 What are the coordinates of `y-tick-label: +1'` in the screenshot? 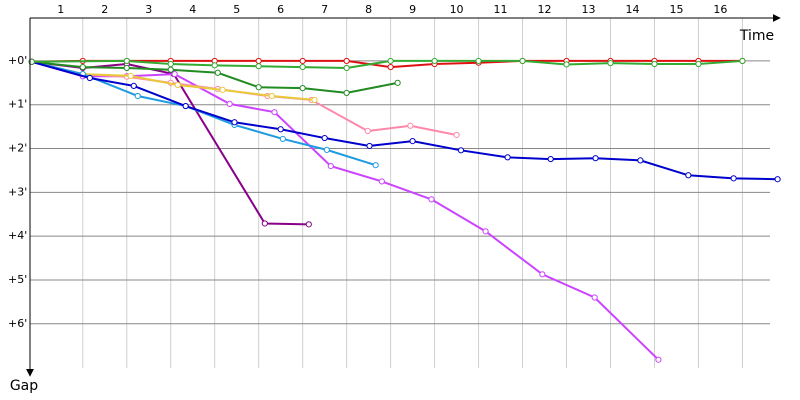 It's located at (17, 104).